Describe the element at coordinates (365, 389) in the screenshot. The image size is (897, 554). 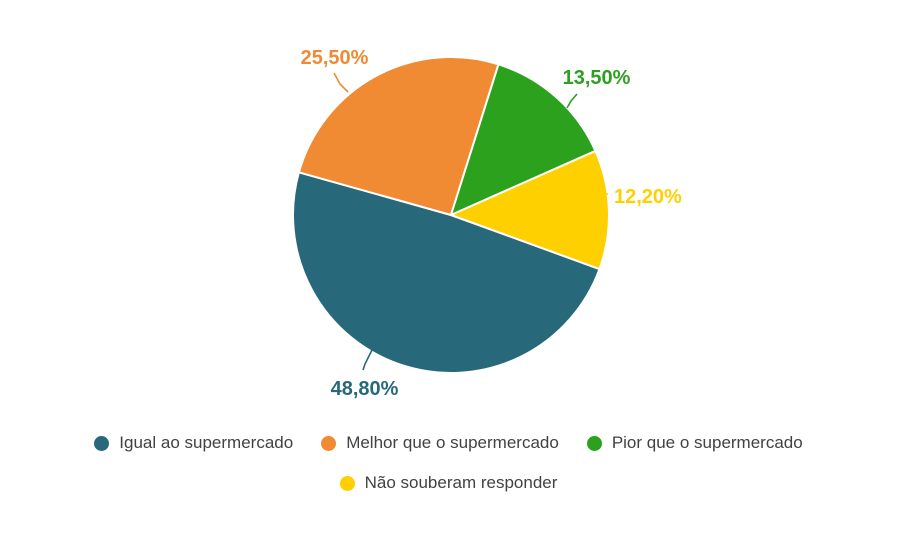
I see `slice-label-igual-ao-supermercado: 48,80%` at that location.